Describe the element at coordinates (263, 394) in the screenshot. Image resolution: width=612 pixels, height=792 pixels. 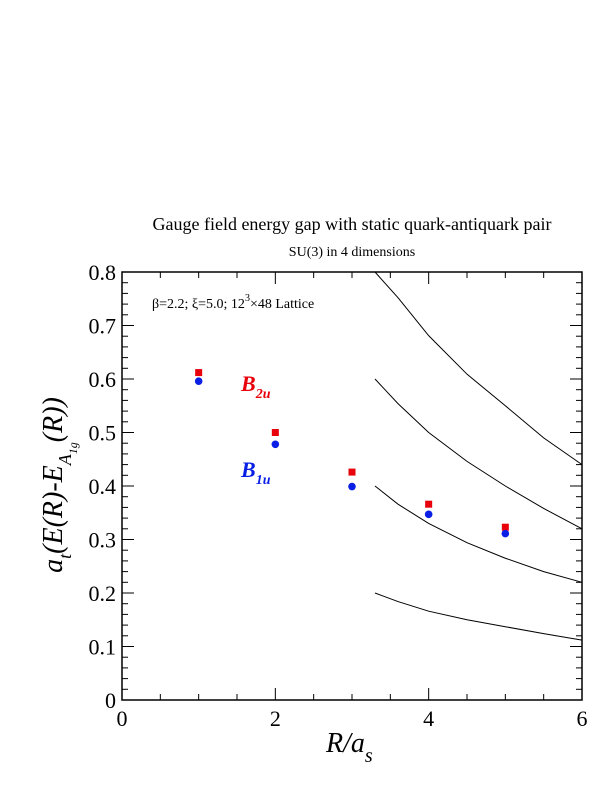
I see `legend-b2u-sub: 2u` at that location.